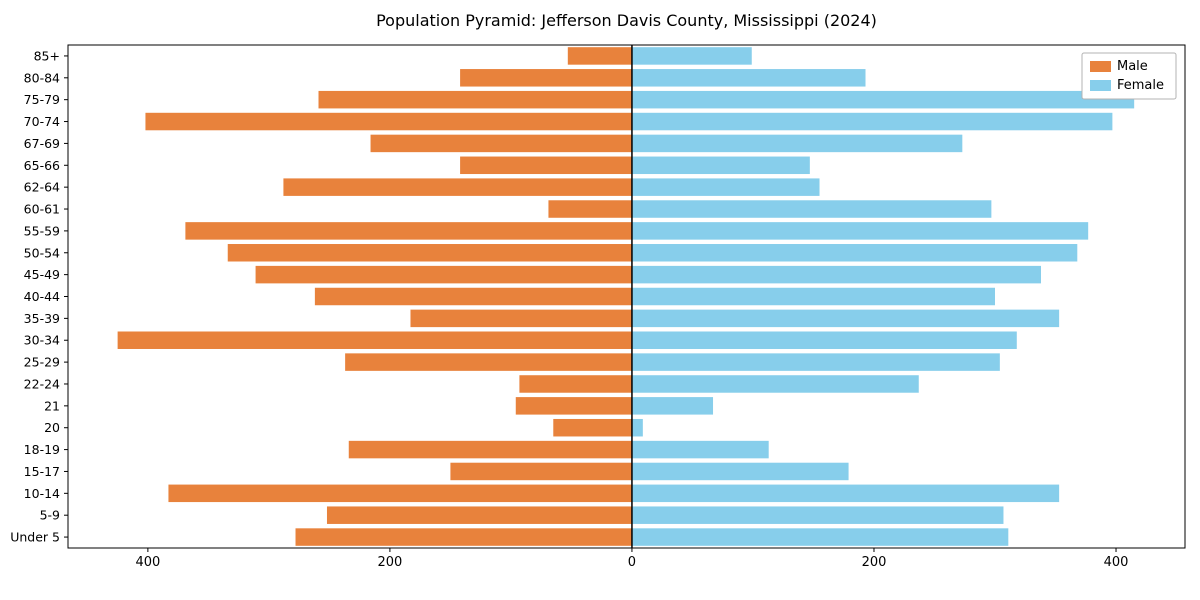 Image resolution: width=1200 pixels, height=600 pixels. I want to click on y-tick-label-55-59: 55-59, so click(42, 230).